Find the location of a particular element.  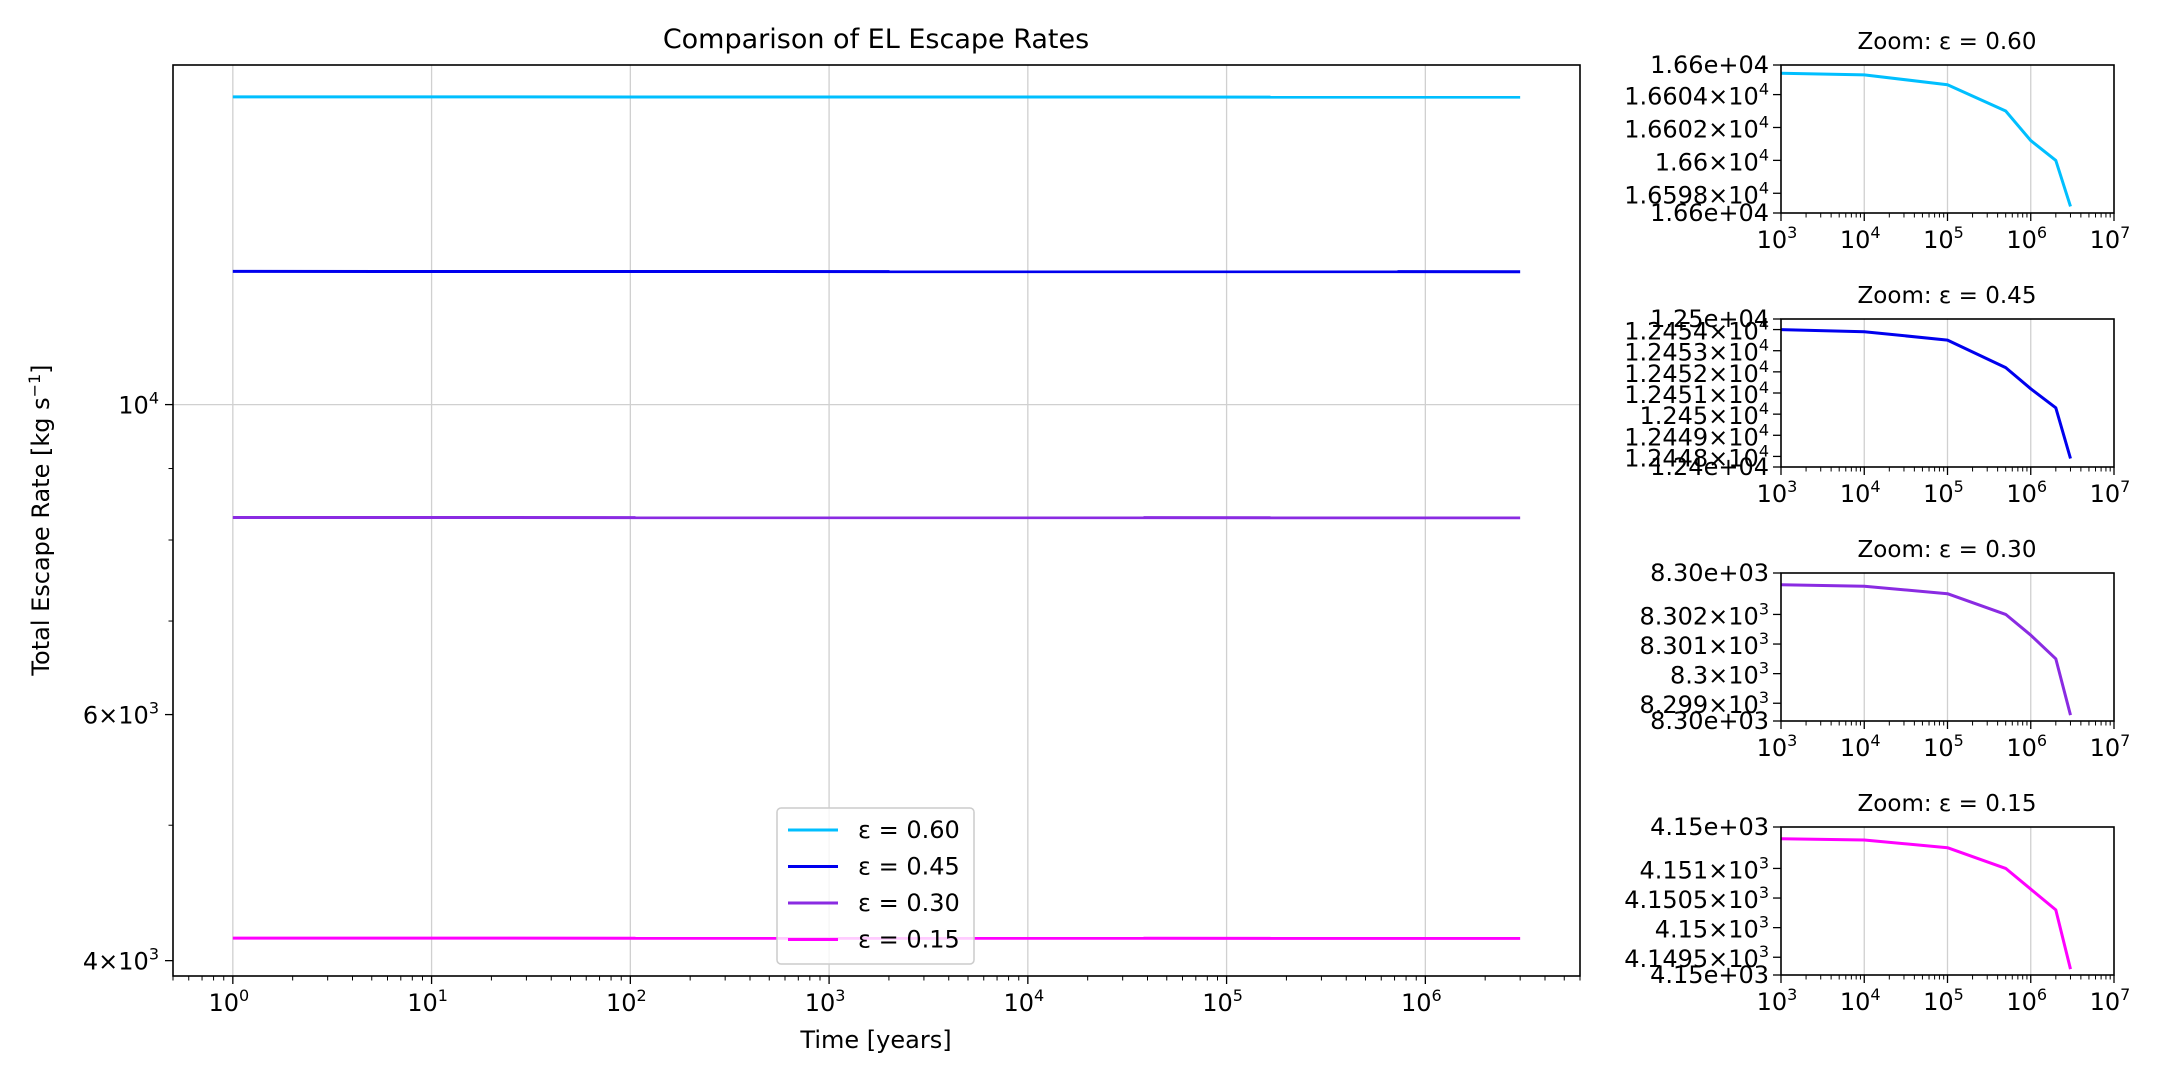

zoom-y-tick-label-base: 4.1505×10 is located at coordinates (1691, 900).